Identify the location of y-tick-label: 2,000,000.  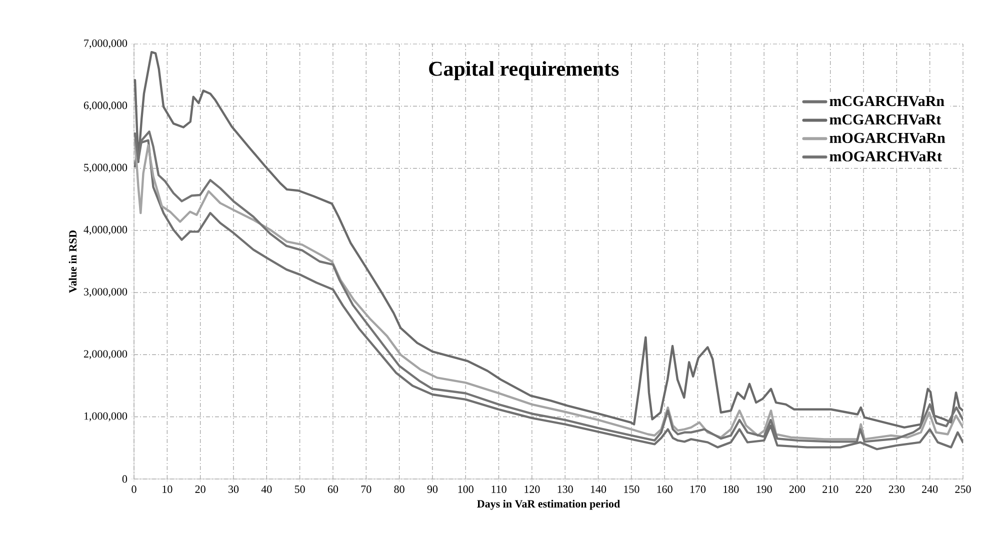
(106, 355).